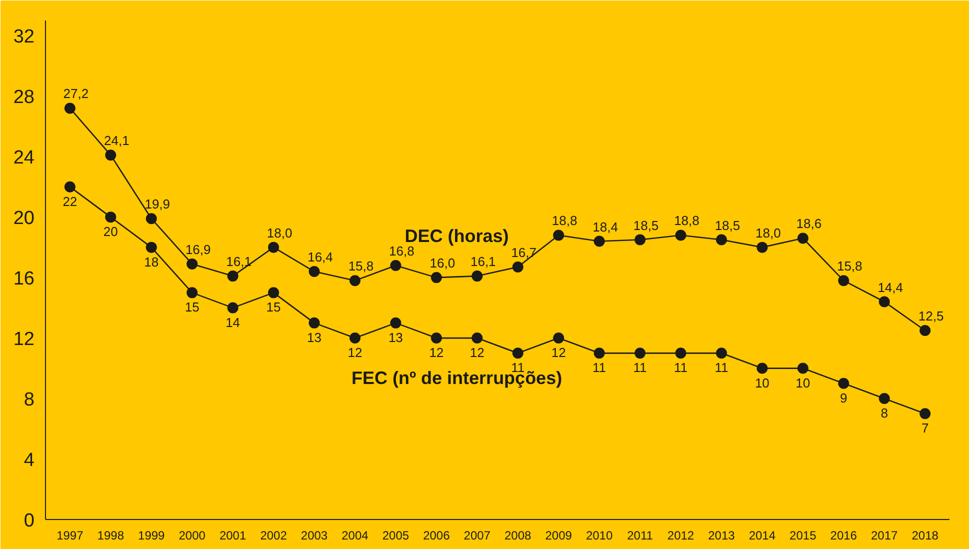 This screenshot has width=969, height=549. Describe the element at coordinates (192, 535) in the screenshot. I see `x-tick-label: 2000` at that location.